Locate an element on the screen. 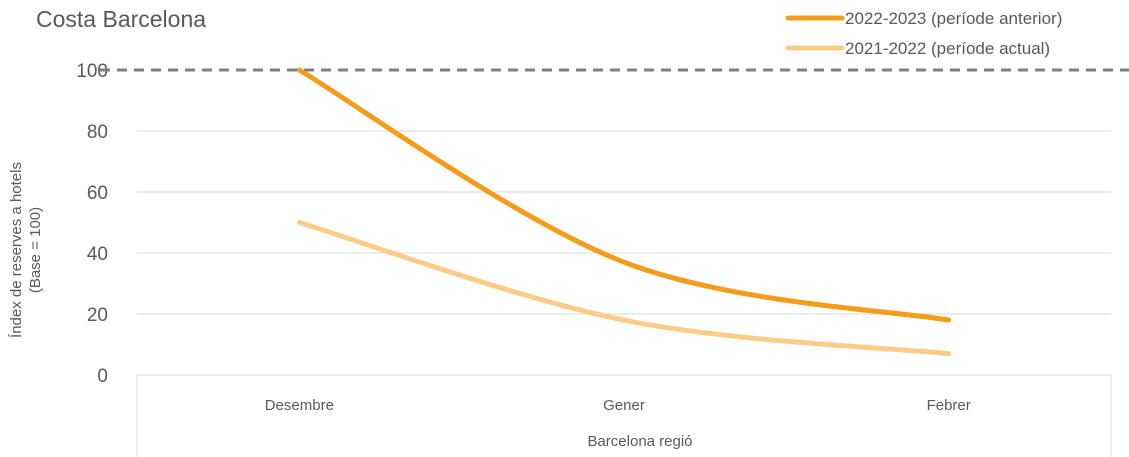  y-tick-label: 60 is located at coordinates (97, 193).